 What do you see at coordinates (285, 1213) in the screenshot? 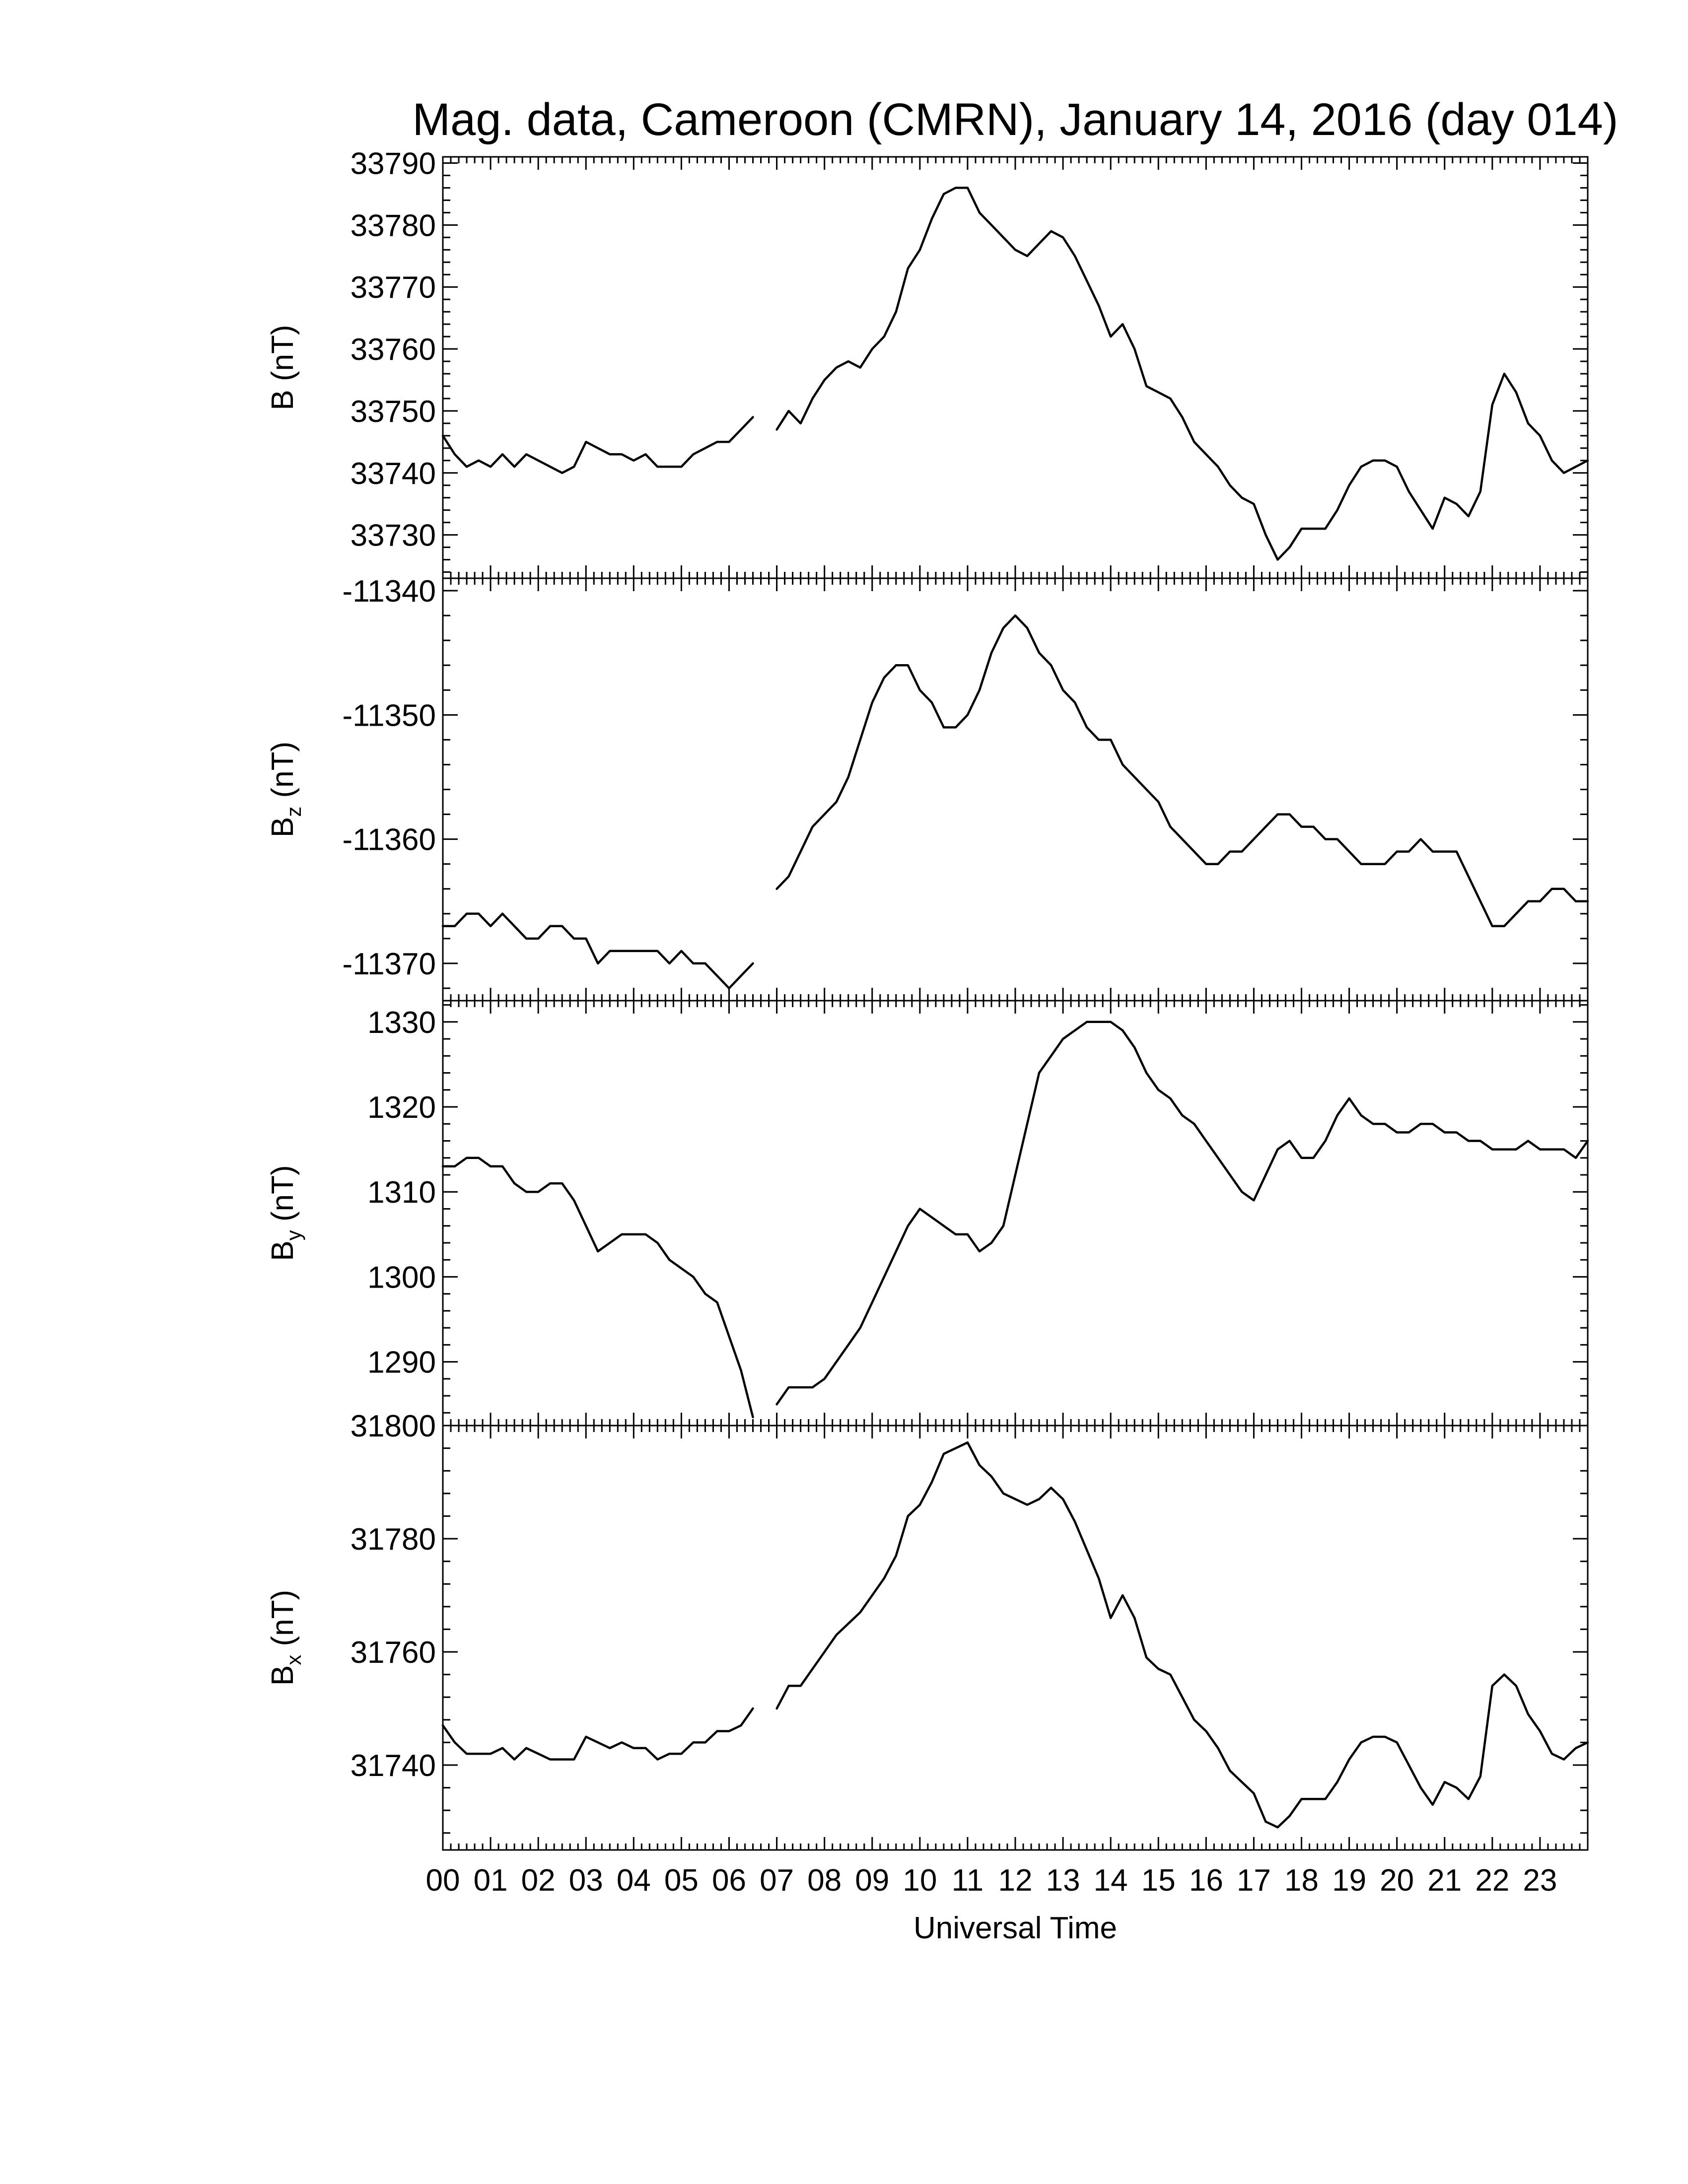
I see `y-axis-label: By (nT)` at bounding box center [285, 1213].